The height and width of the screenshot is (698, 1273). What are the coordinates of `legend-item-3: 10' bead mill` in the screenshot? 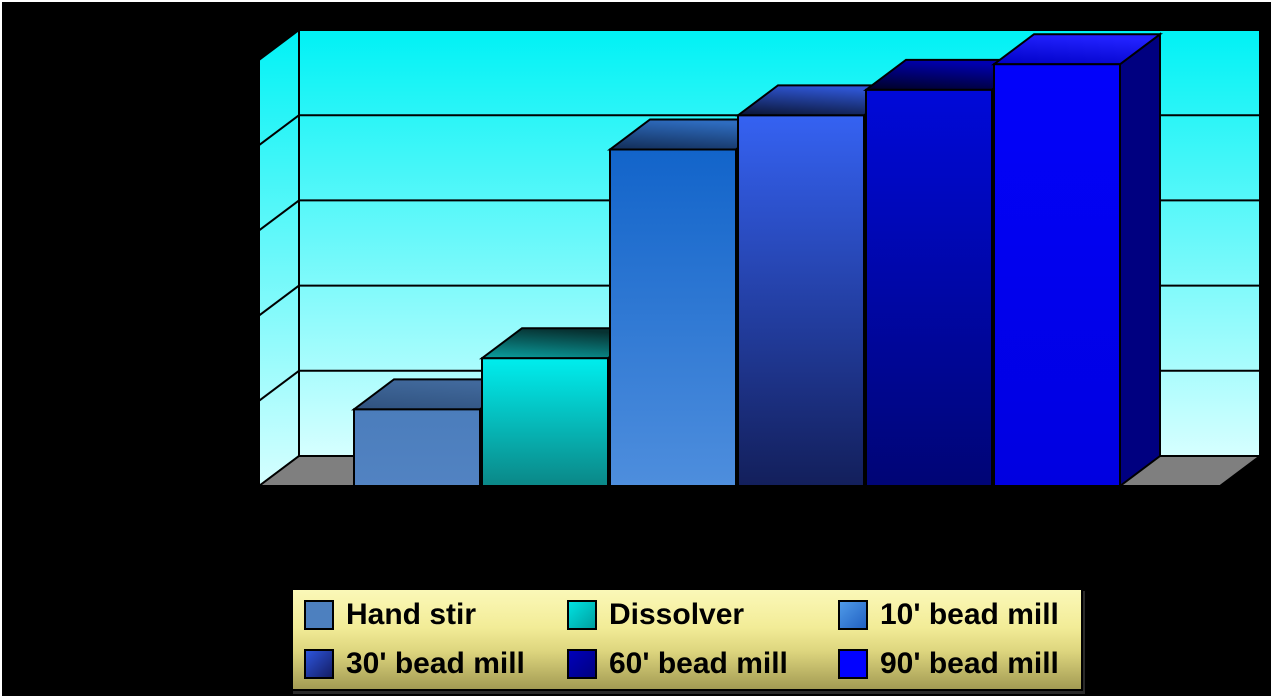 It's located at (959, 614).